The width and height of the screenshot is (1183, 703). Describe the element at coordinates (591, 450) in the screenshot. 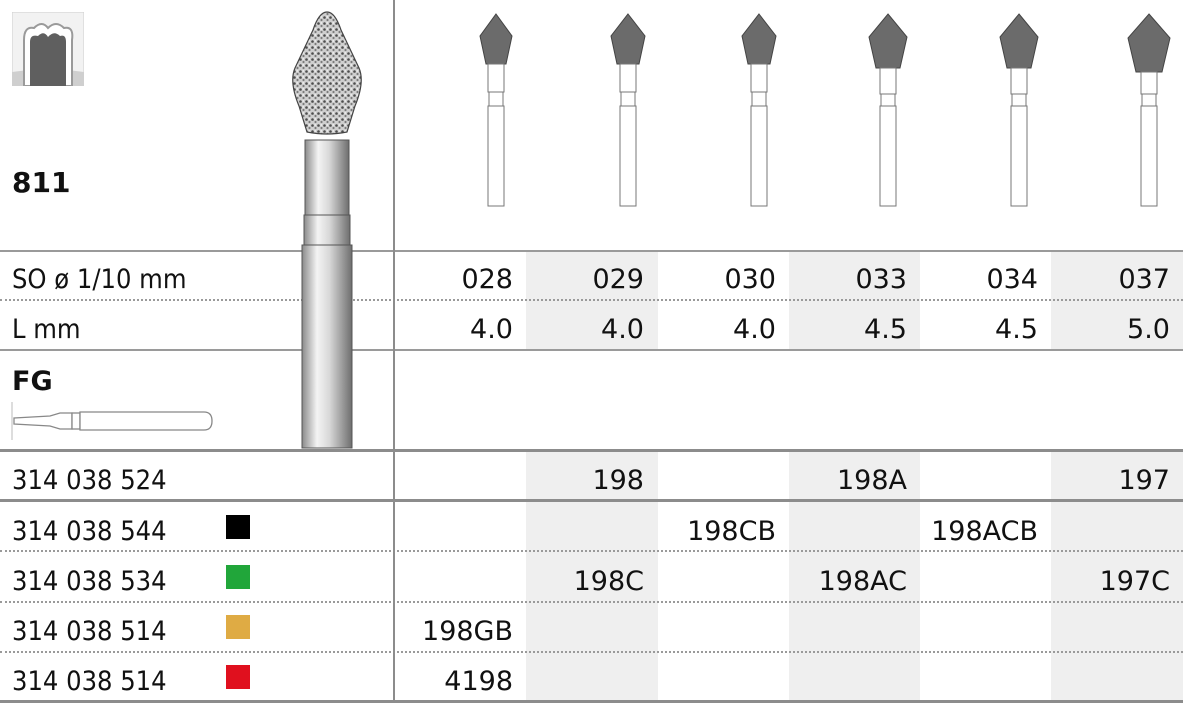

I see `rule-fg` at that location.